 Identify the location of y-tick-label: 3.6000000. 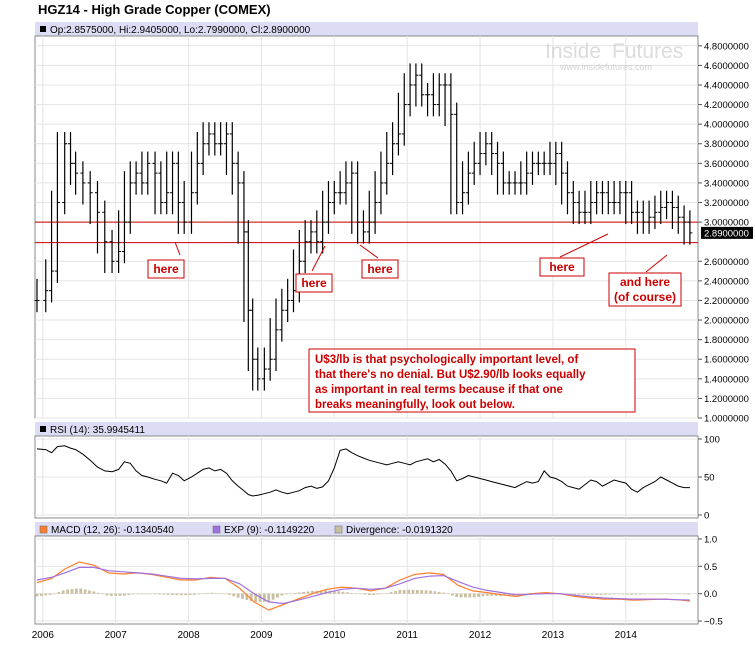
(726, 164).